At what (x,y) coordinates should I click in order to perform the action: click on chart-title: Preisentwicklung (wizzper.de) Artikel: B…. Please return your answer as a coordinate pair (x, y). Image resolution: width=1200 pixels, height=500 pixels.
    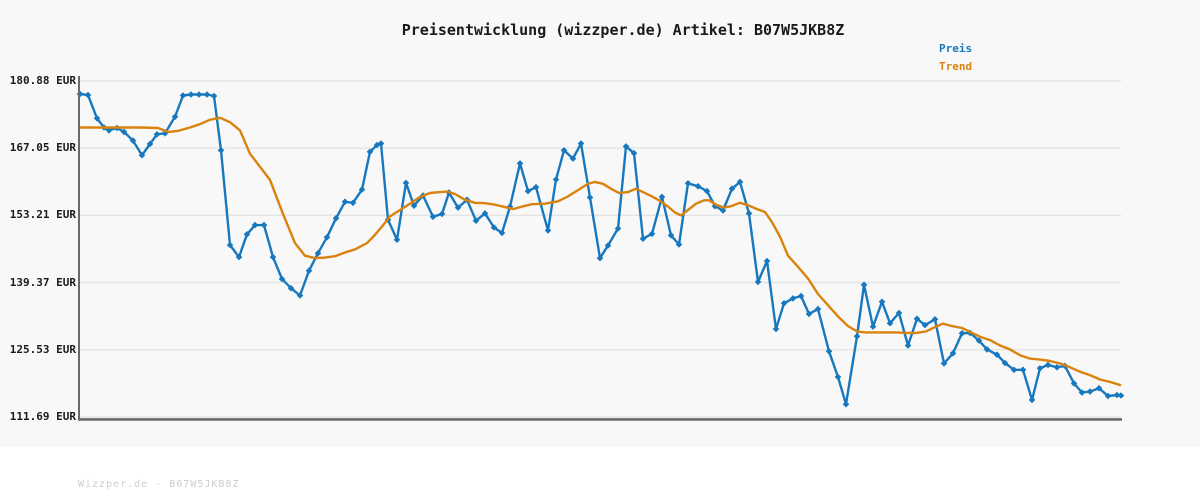
    Looking at the image, I should click on (623, 30).